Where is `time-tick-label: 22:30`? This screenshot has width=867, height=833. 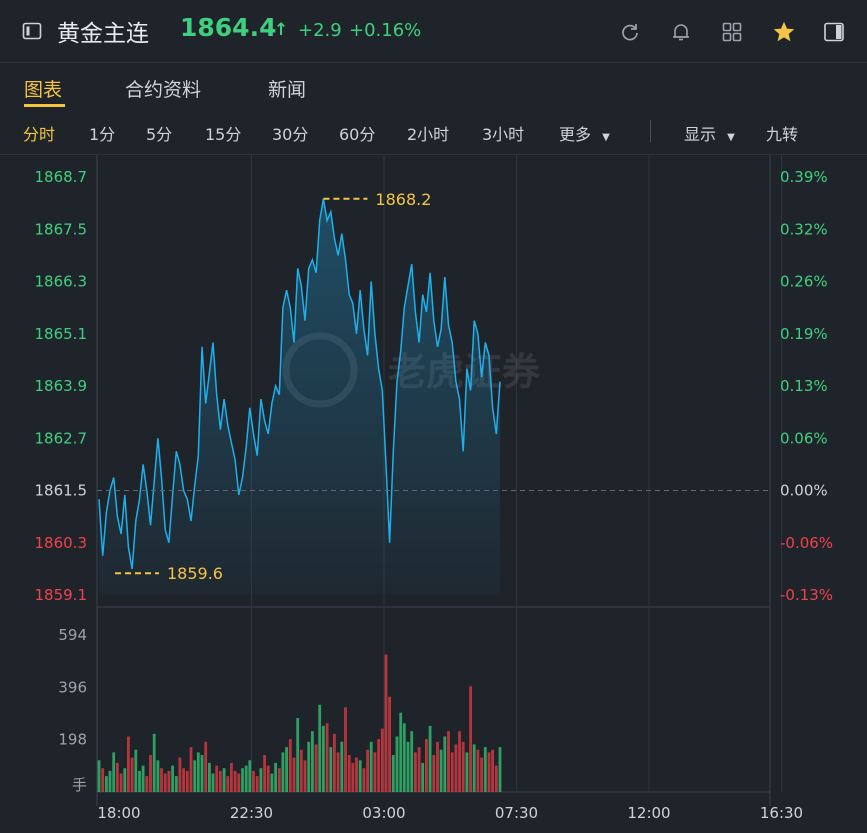 time-tick-label: 22:30 is located at coordinates (251, 813).